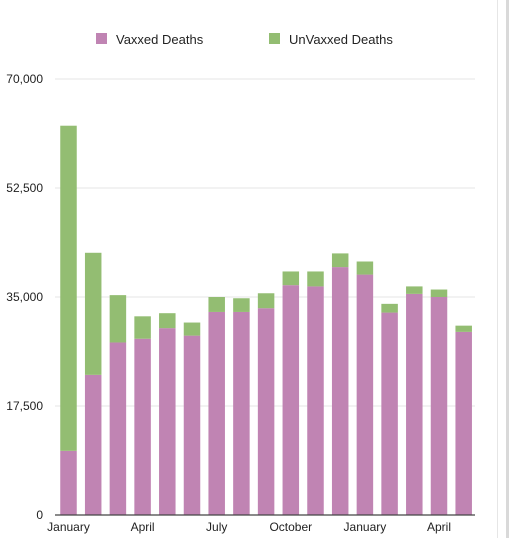 The width and height of the screenshot is (509, 543). Describe the element at coordinates (160, 39) in the screenshot. I see `legend-label-1: Vaxxed Deaths` at that location.